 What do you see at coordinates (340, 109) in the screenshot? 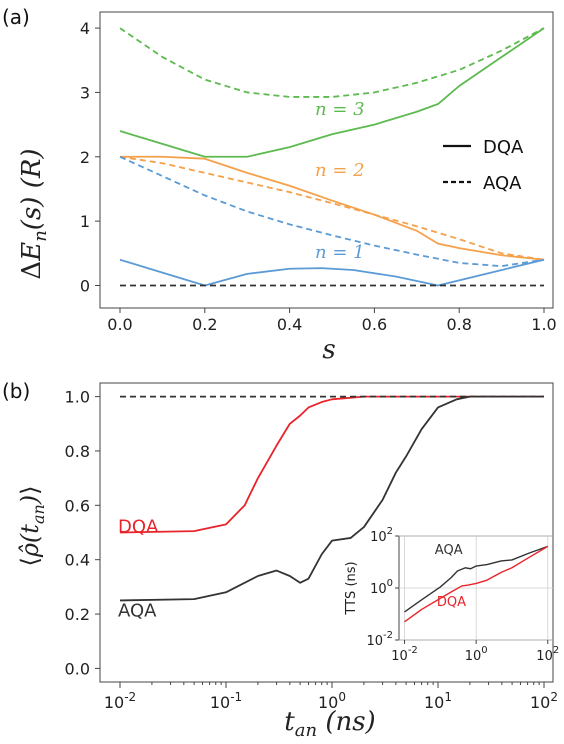
I see `panel-a-annotation: n = 3` at bounding box center [340, 109].